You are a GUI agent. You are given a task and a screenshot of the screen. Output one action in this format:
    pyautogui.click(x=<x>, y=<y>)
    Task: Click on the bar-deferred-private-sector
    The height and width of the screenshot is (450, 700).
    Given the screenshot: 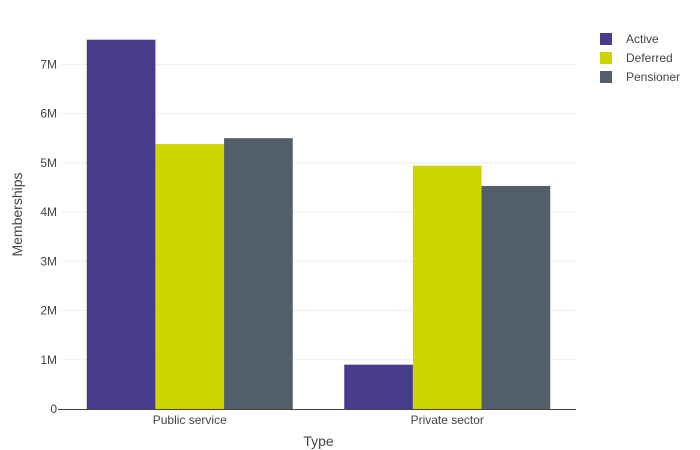 What is the action you would take?
    pyautogui.click(x=447, y=287)
    